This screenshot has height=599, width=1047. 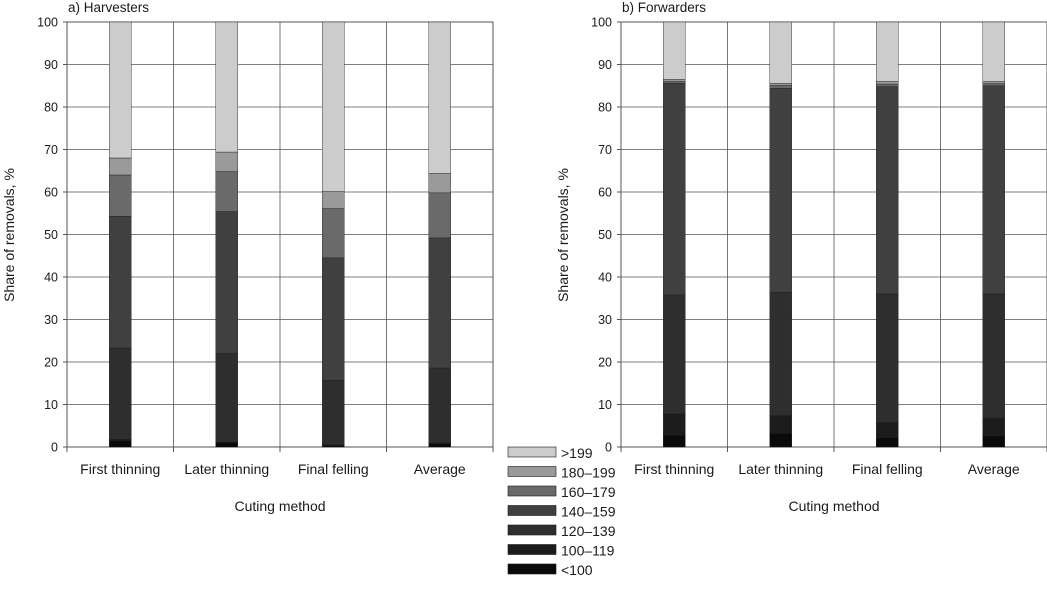 What do you see at coordinates (9, 235) in the screenshot?
I see `y-axis-label: Share of removals, %` at bounding box center [9, 235].